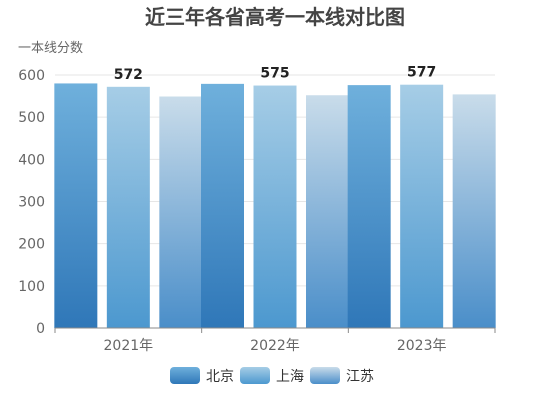  Describe the element at coordinates (31, 118) in the screenshot. I see `y-tick-label: 500` at that location.